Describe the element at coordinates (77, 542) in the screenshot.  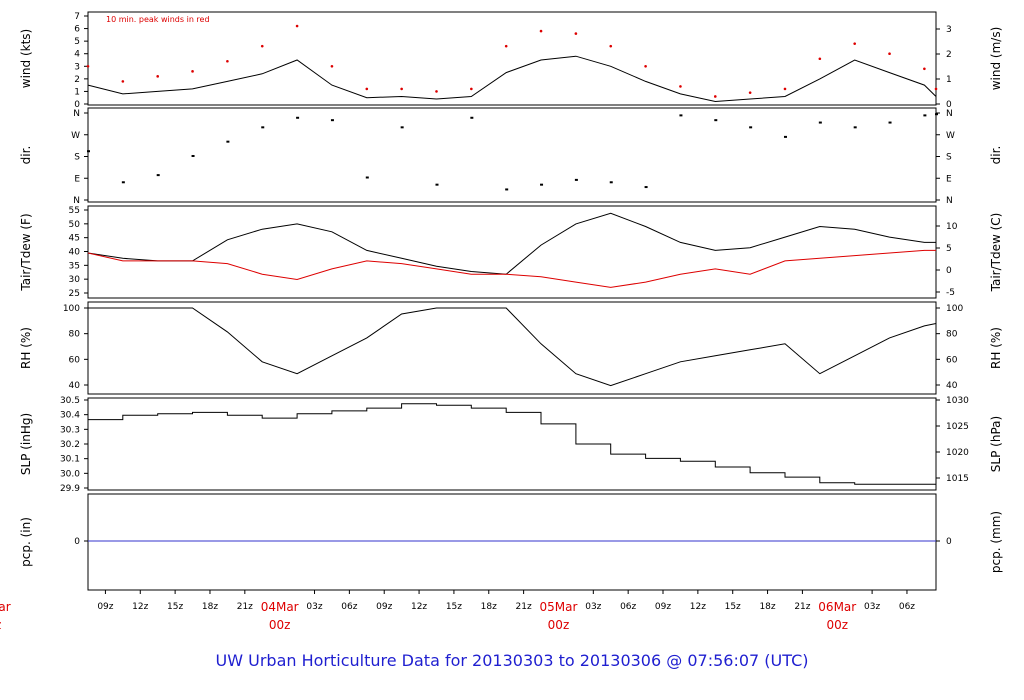
I see `left-tick-label: 0` at that location.